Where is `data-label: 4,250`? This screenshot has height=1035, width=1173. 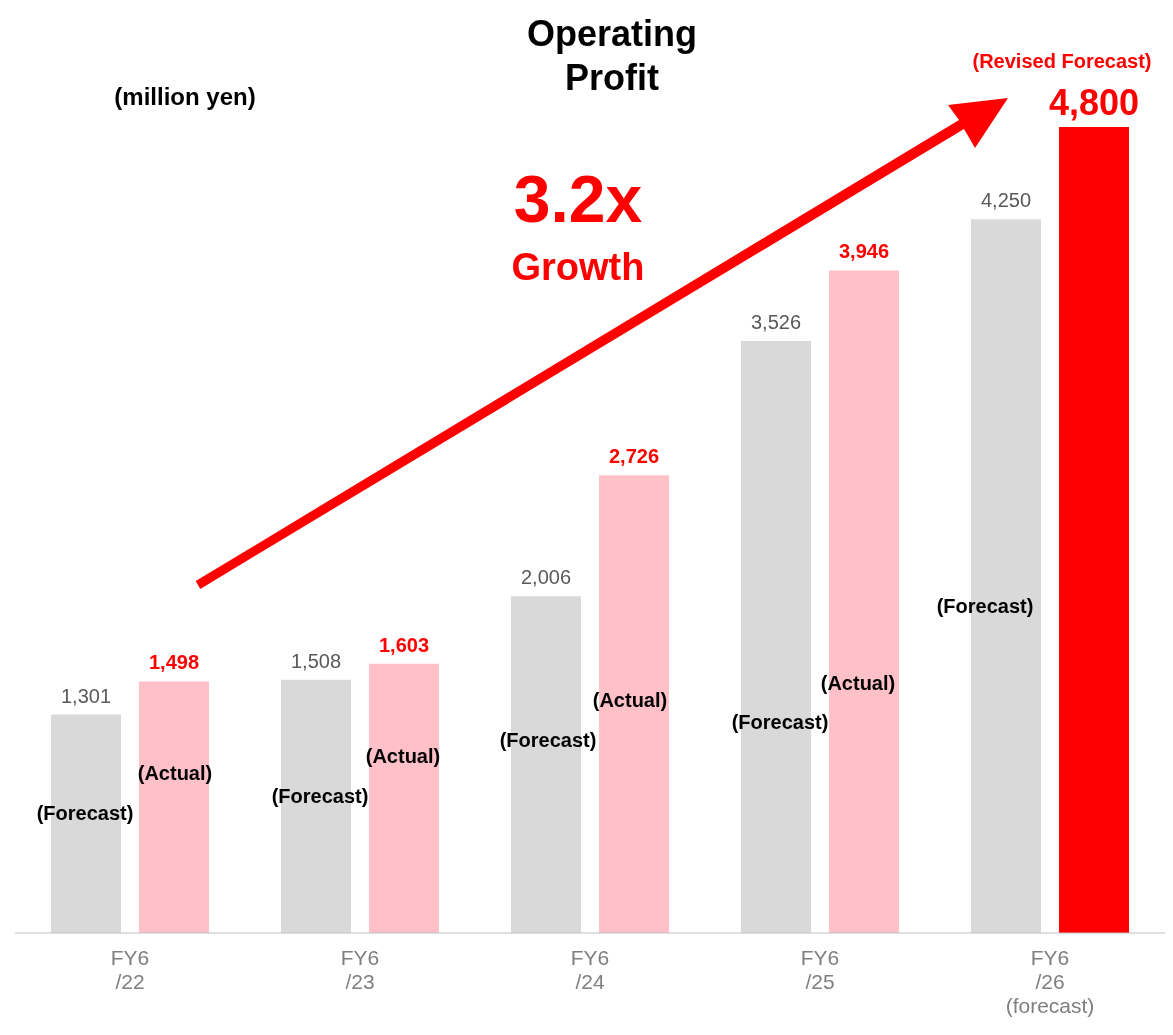 data-label: 4,250 is located at coordinates (1006, 200).